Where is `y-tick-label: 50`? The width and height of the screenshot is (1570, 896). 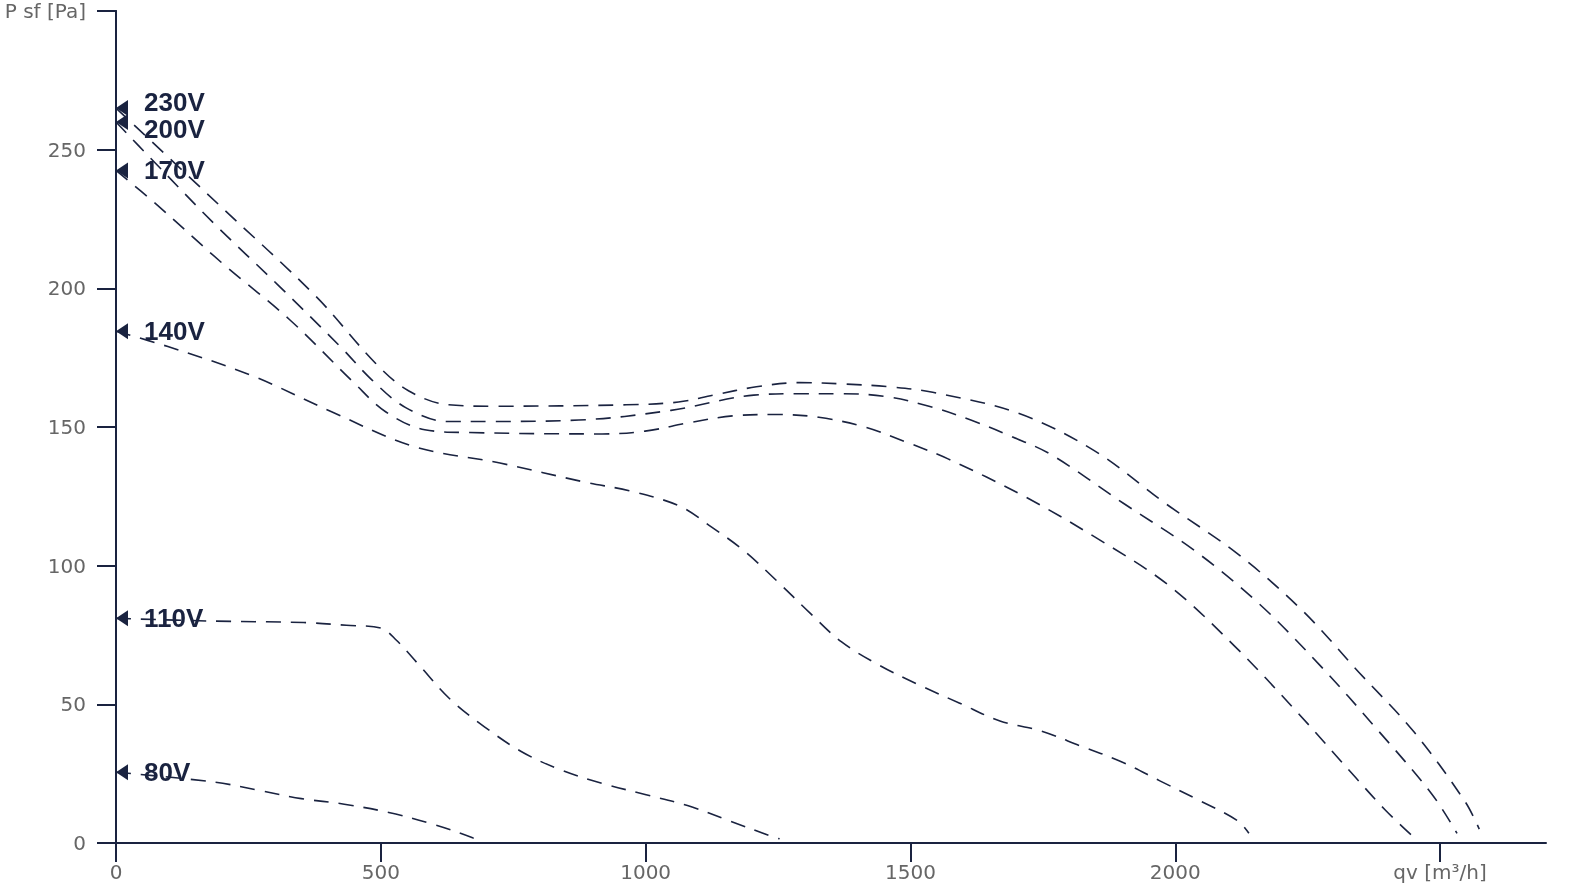 y-tick-label: 50 is located at coordinates (73, 704).